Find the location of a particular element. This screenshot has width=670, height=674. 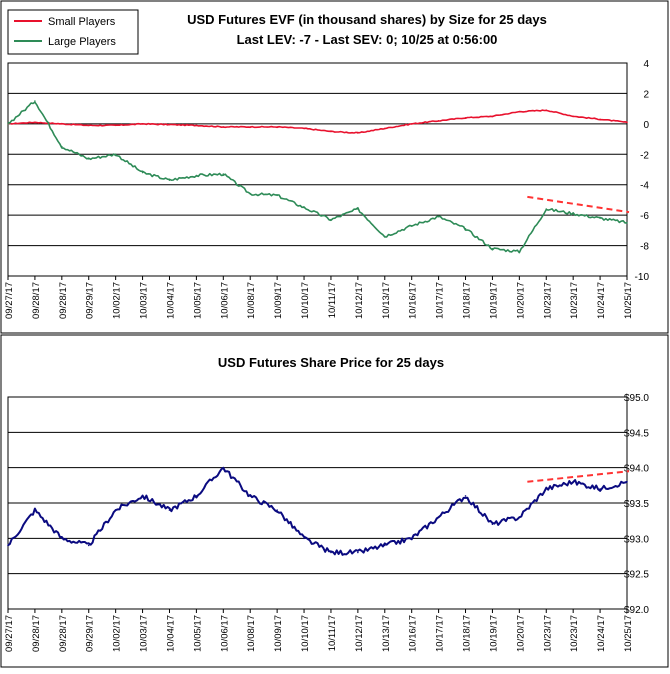

legend-label-large-players: Large Players is located at coordinates (82, 42).